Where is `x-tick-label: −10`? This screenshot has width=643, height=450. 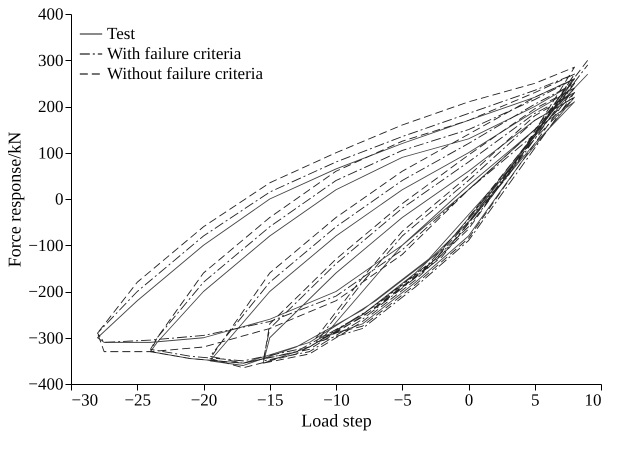 x-tick-label: −10 is located at coordinates (336, 400).